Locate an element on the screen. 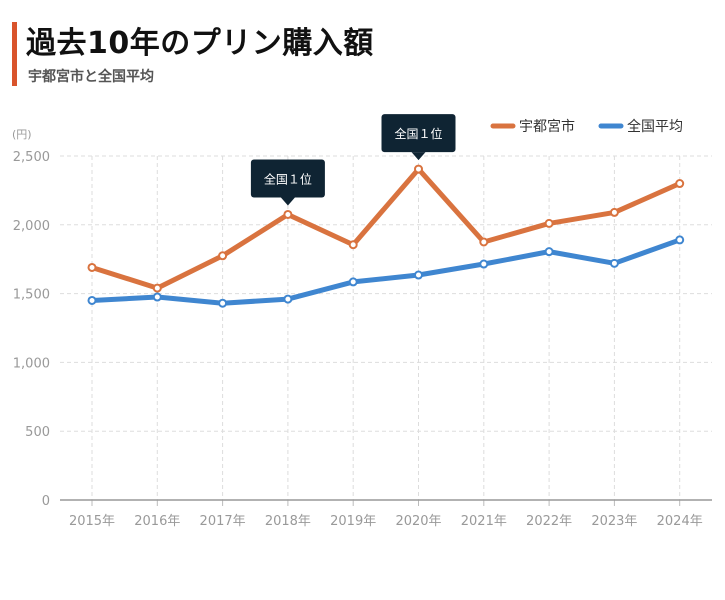  legend-label: 宇都宮市 is located at coordinates (547, 126).